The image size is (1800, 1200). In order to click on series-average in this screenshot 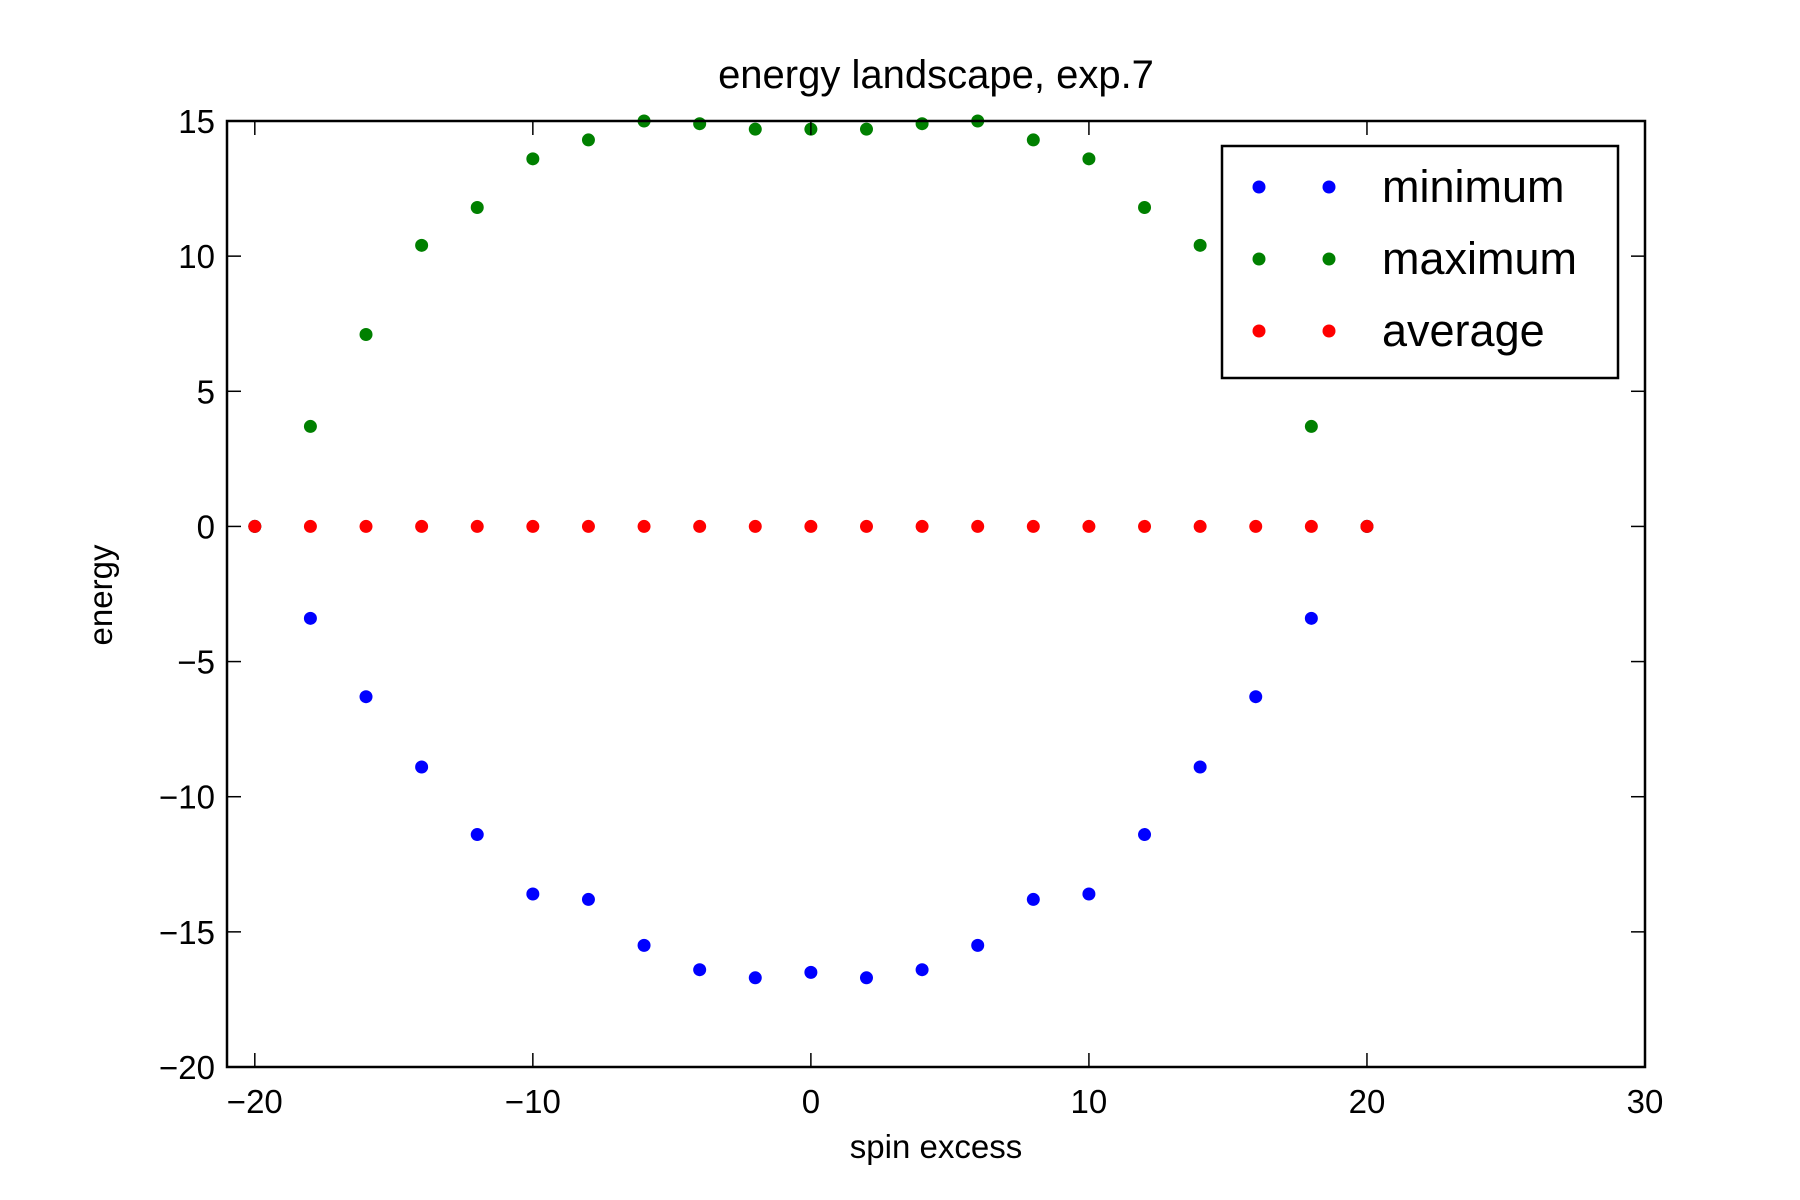, I will do `click(811, 526)`.